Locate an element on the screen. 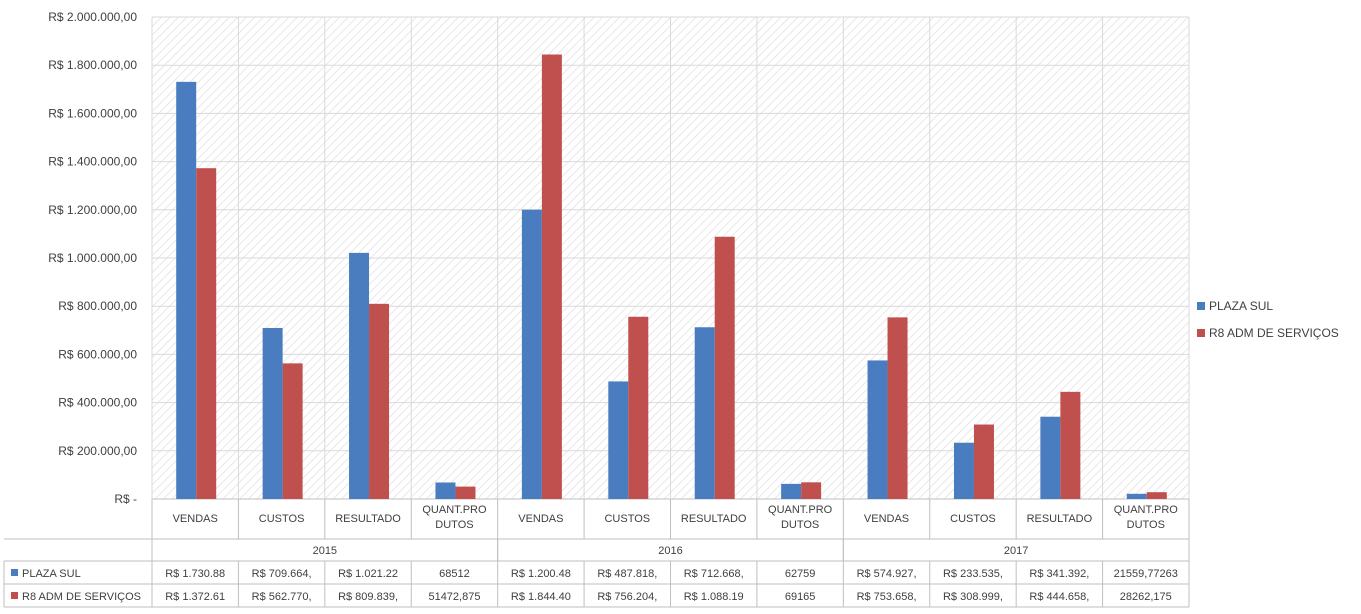 Image resolution: width=1361 pixels, height=614 pixels. table-cell: R$ 341.392, is located at coordinates (1059, 574).